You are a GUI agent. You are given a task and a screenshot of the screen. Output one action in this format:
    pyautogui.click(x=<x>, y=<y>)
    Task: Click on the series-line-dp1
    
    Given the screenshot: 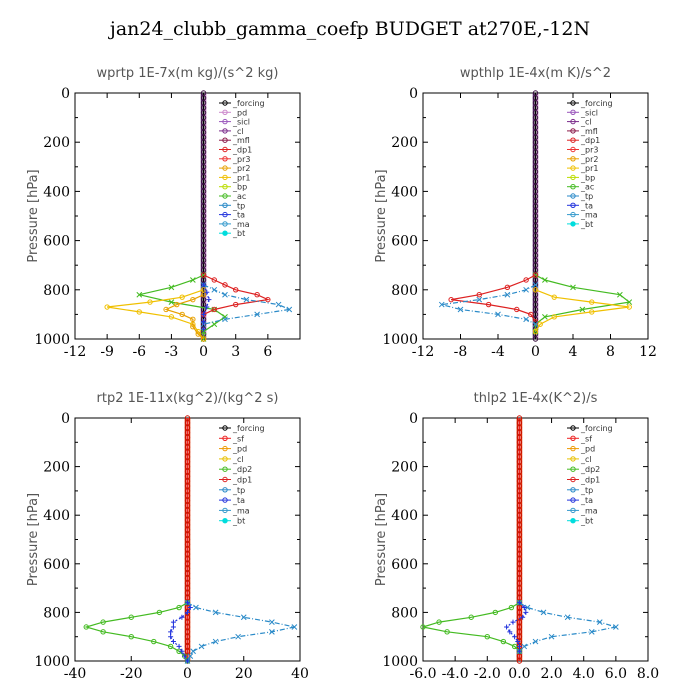 What is the action you would take?
    pyautogui.click(x=493, y=298)
    